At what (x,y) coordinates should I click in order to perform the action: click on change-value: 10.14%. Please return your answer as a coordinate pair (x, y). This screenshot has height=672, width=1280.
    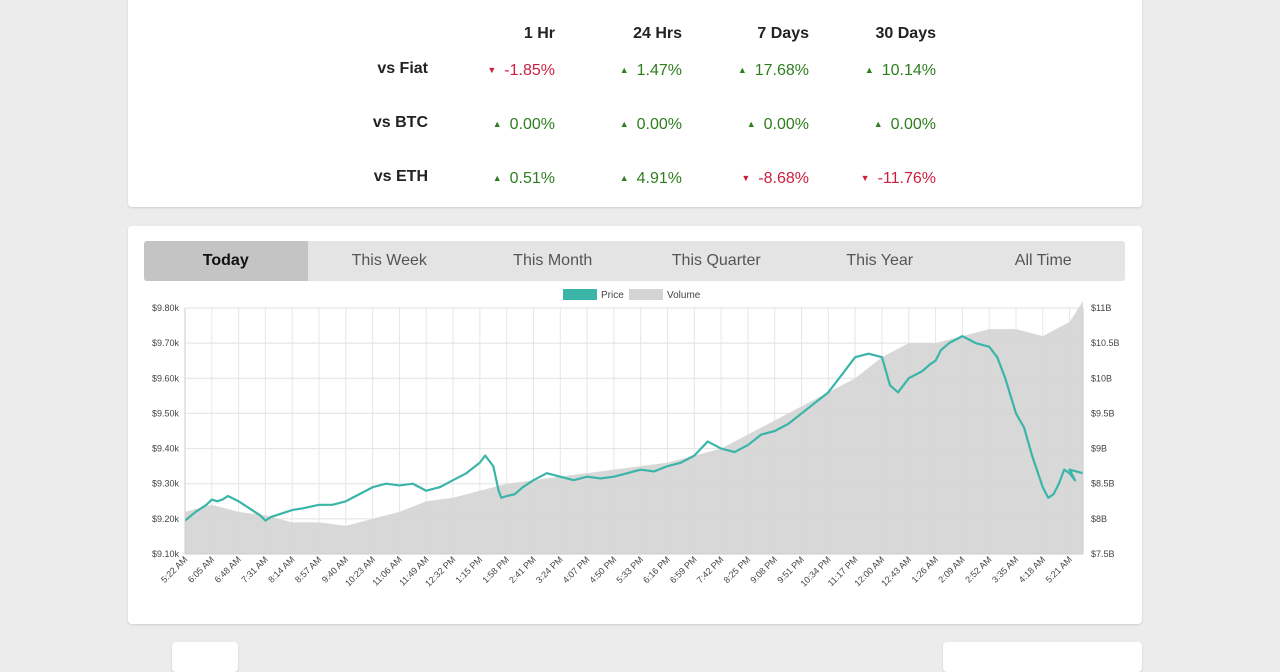
    Looking at the image, I should click on (908, 70).